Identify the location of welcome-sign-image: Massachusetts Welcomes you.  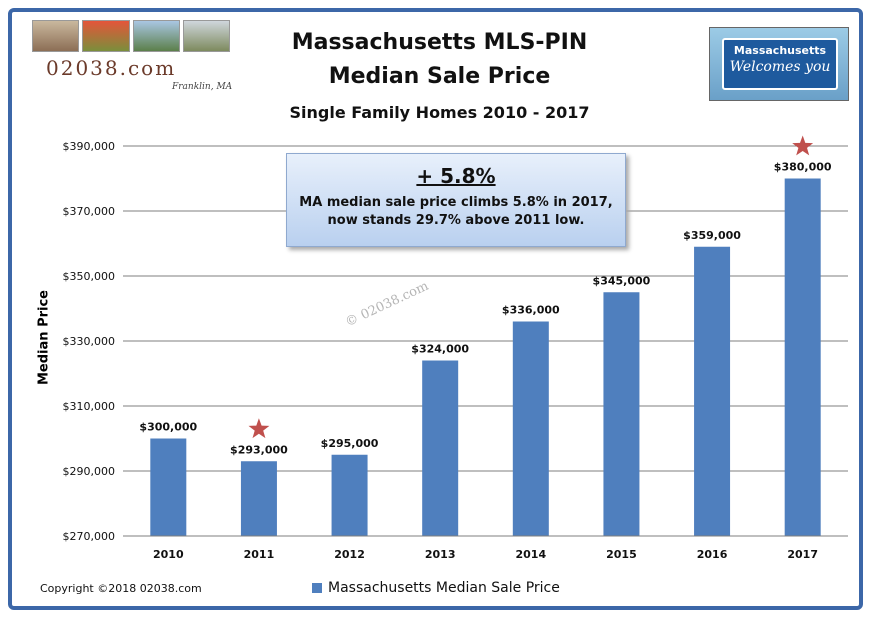
(779, 64).